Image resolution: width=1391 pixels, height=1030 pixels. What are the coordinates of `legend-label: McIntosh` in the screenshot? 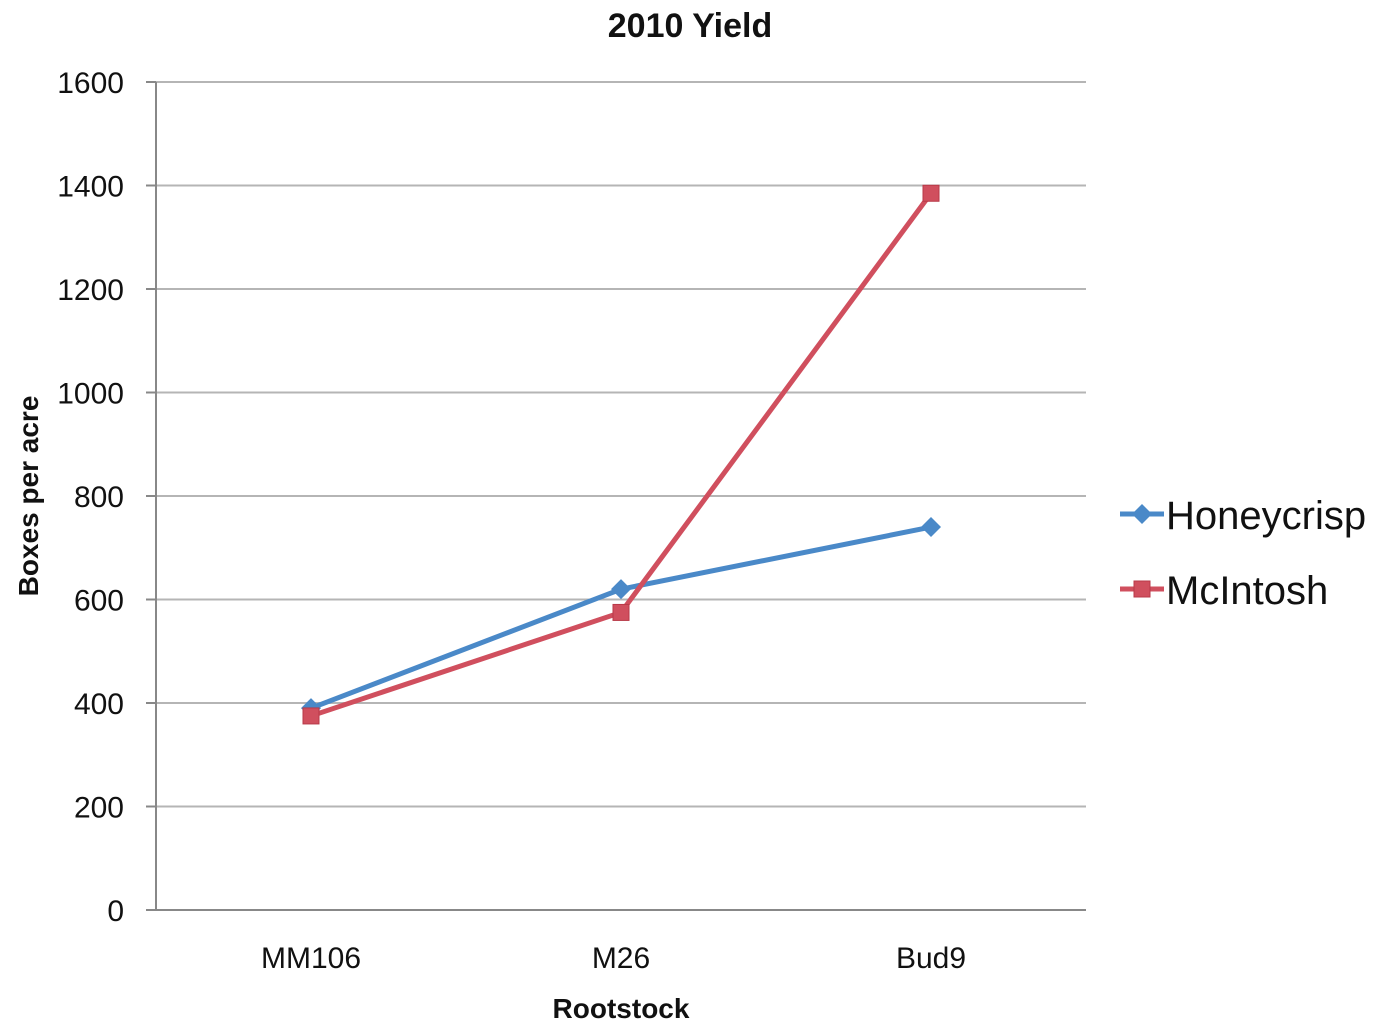 It's located at (1247, 591).